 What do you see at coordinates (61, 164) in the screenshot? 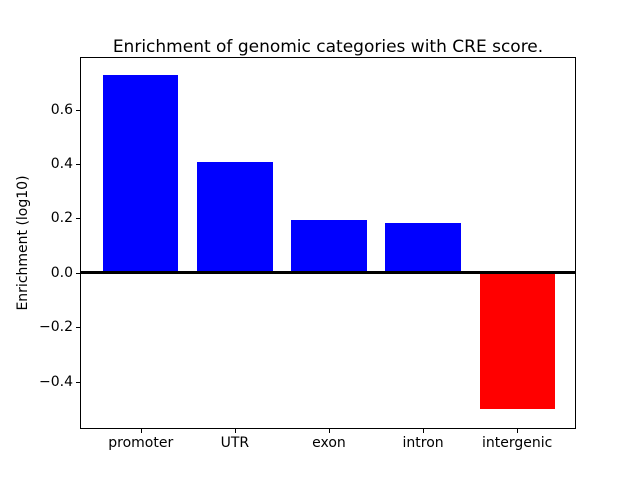
I see `y-tick-label-0.4: 0.4` at bounding box center [61, 164].